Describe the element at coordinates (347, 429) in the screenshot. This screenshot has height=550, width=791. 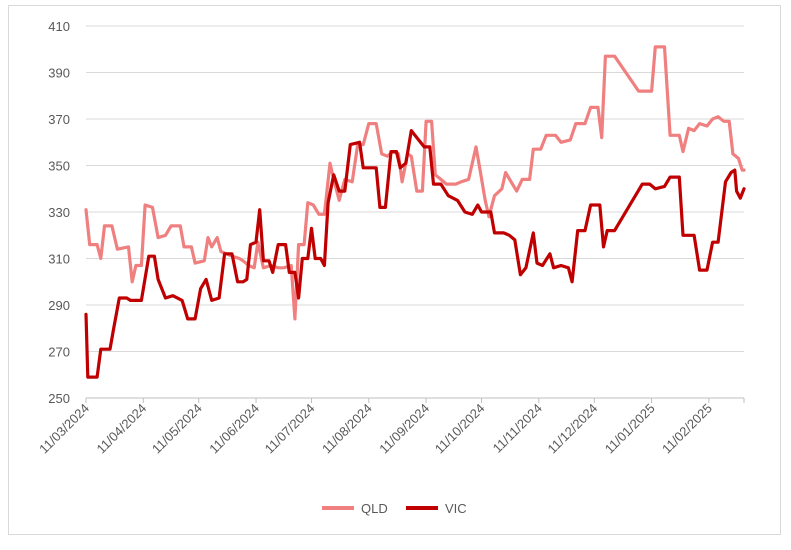
I see `x-tick-label: 11/08/2024` at that location.